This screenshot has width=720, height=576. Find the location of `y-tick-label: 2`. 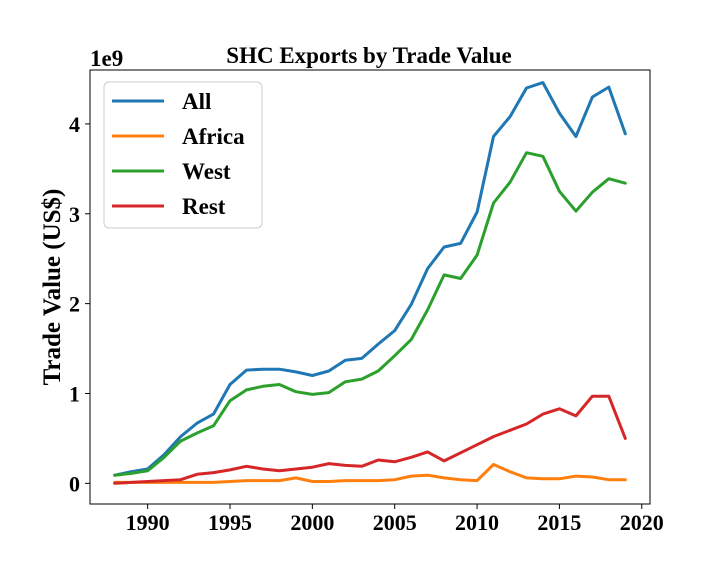

y-tick-label: 2 is located at coordinates (74, 304).